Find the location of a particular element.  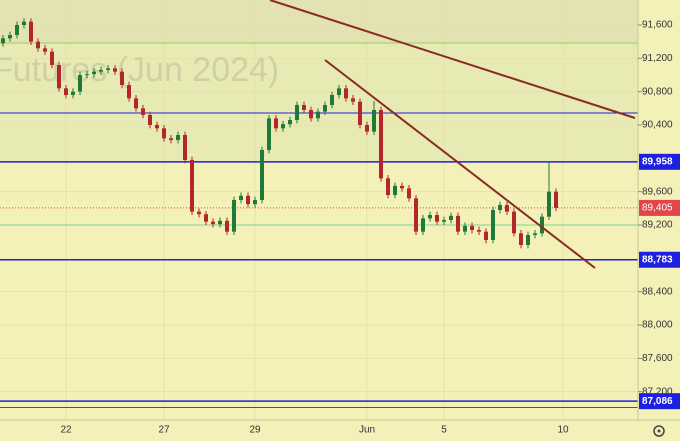

x-tick-label: 29 is located at coordinates (255, 430).